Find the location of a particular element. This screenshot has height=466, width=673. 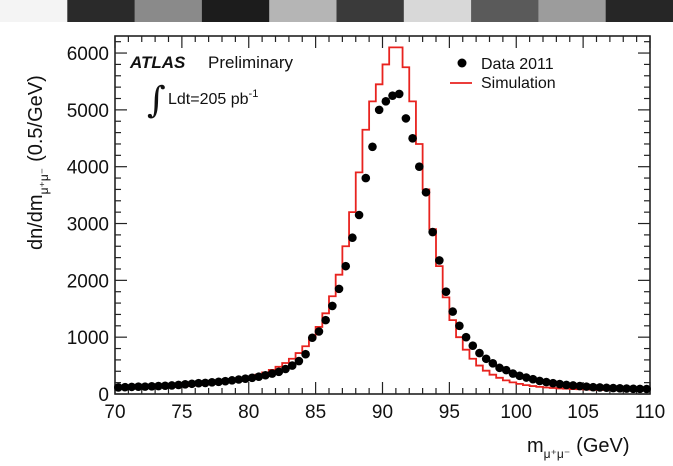

x-axis-title-main: m is located at coordinates (535, 446).